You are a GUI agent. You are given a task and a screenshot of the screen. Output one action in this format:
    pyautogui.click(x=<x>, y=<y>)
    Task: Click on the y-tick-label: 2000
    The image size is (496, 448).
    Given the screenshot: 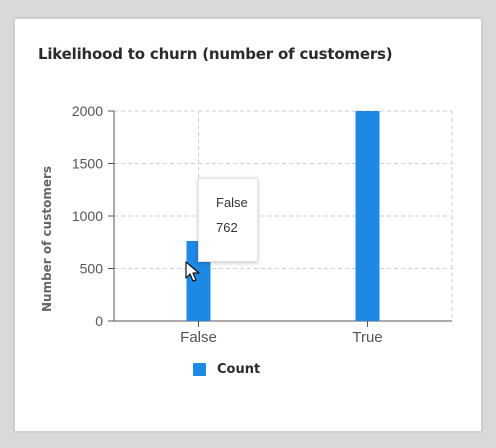 What is the action you would take?
    pyautogui.click(x=87, y=111)
    